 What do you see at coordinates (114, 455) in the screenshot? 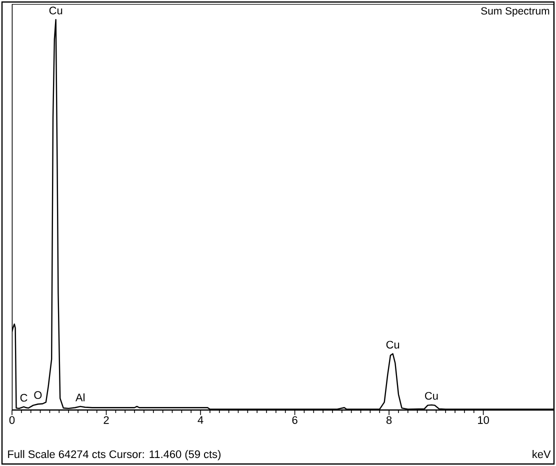
I see `text: Full Scale 64274 cts Cursor: 11.460 (59 cts)` at bounding box center [114, 455].